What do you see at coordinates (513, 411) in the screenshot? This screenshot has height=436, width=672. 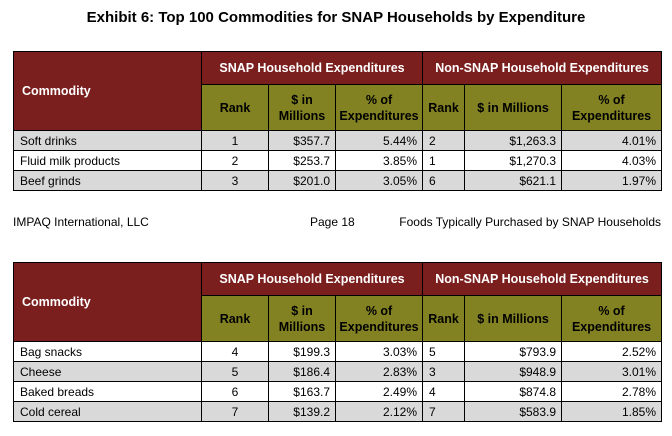 I see `nonsnap-millions-cell: $583.9` at bounding box center [513, 411].